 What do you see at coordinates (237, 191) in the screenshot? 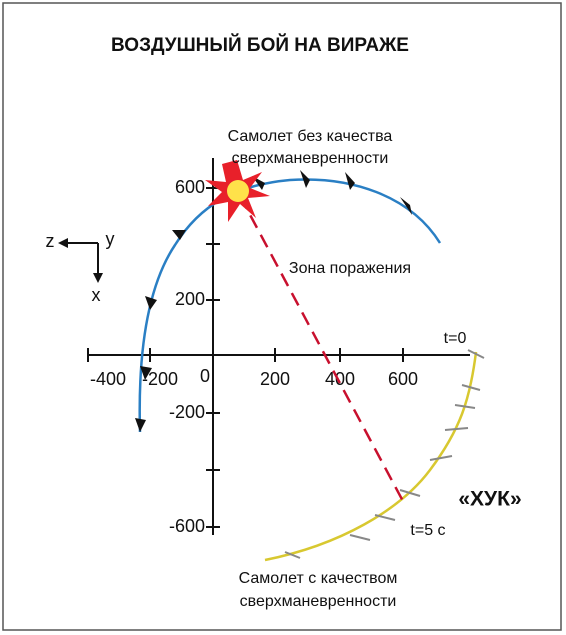
I see `explosion` at bounding box center [237, 191].